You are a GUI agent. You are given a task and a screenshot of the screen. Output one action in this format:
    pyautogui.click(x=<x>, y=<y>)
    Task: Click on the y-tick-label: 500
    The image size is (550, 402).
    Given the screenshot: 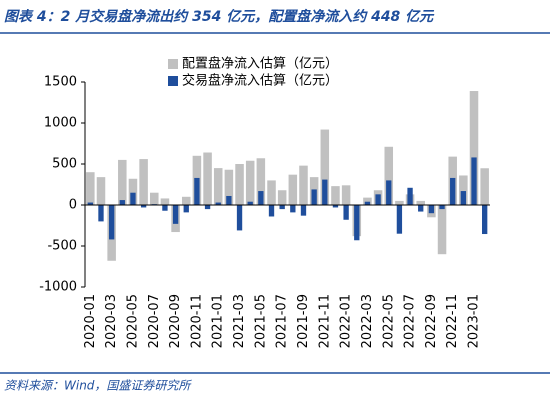 What is the action you would take?
    pyautogui.click(x=64, y=164)
    